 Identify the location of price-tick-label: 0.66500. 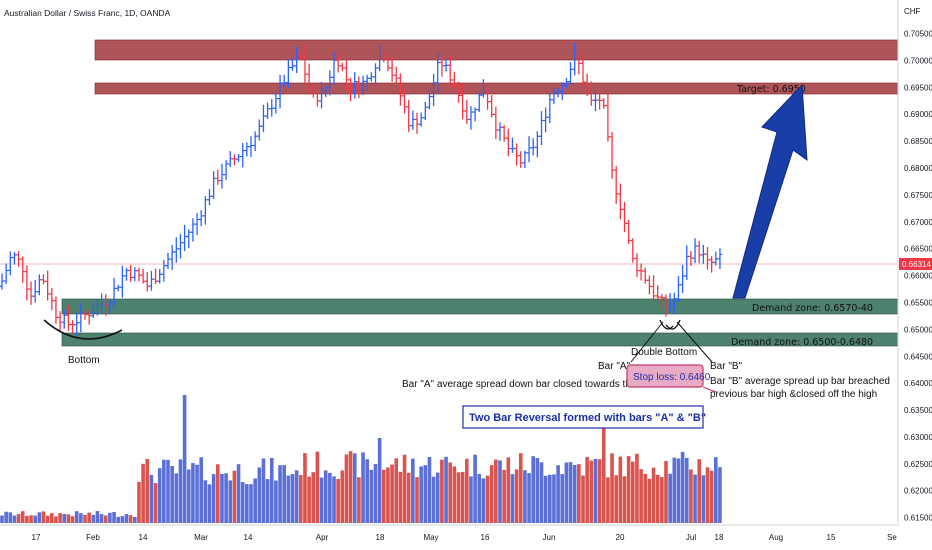
(918, 249).